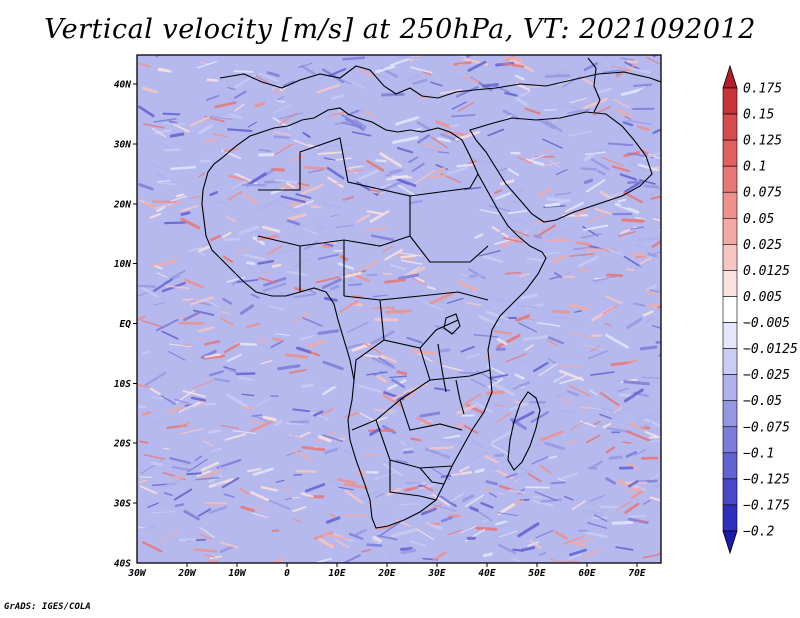  What do you see at coordinates (754, 167) in the screenshot?
I see `colorbar-level-label: 0.1` at bounding box center [754, 167].